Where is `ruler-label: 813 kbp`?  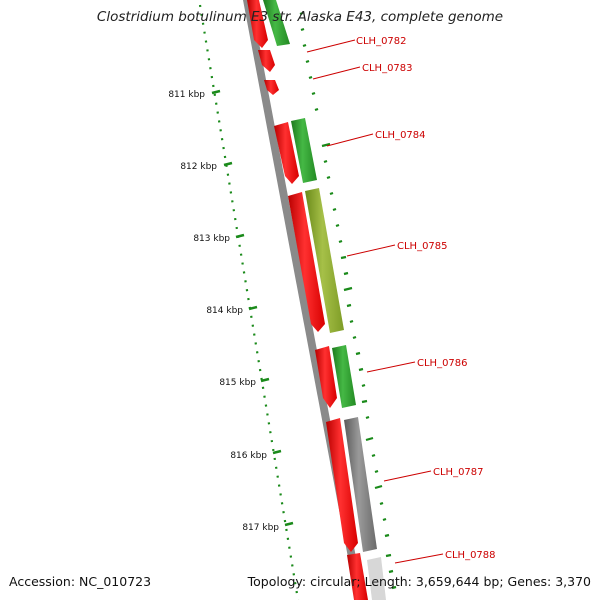
ruler-label: 813 kbp is located at coordinates (211, 239).